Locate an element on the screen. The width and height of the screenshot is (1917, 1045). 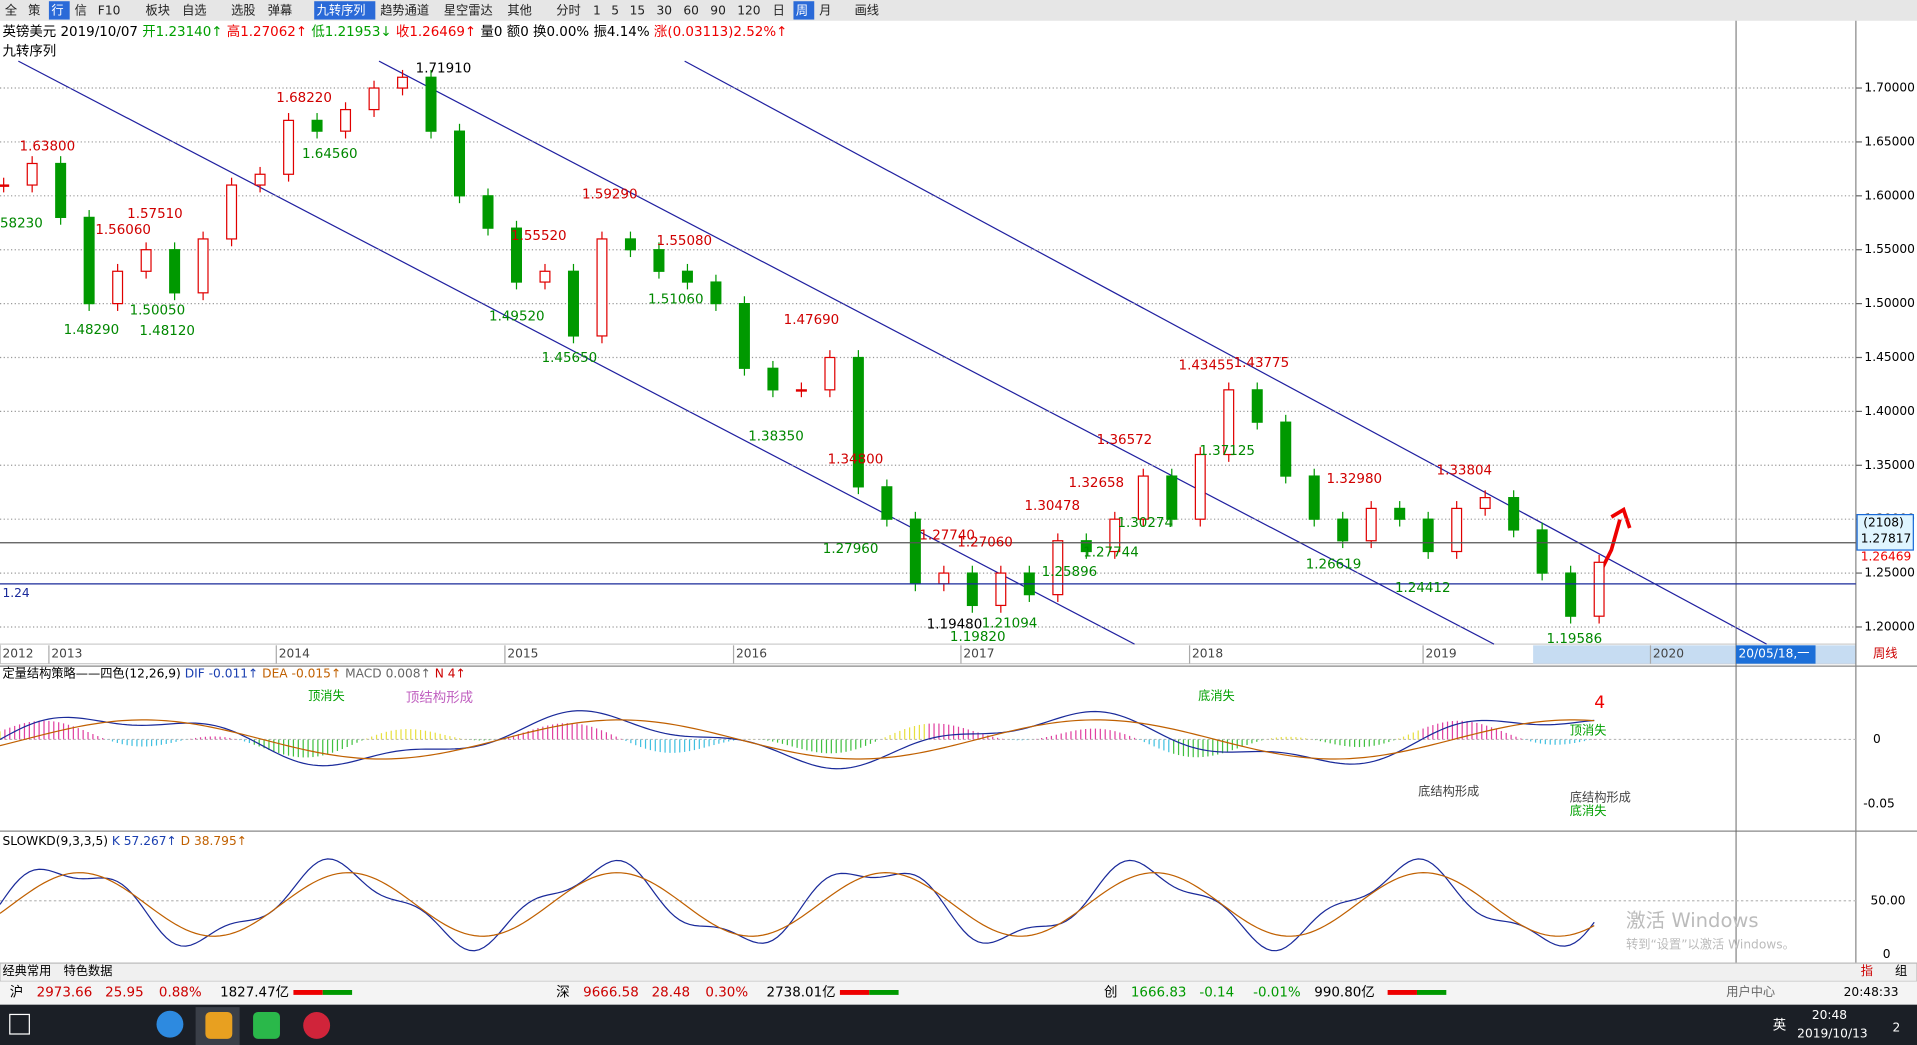
price-annotation: 1.33804 is located at coordinates (1465, 471).